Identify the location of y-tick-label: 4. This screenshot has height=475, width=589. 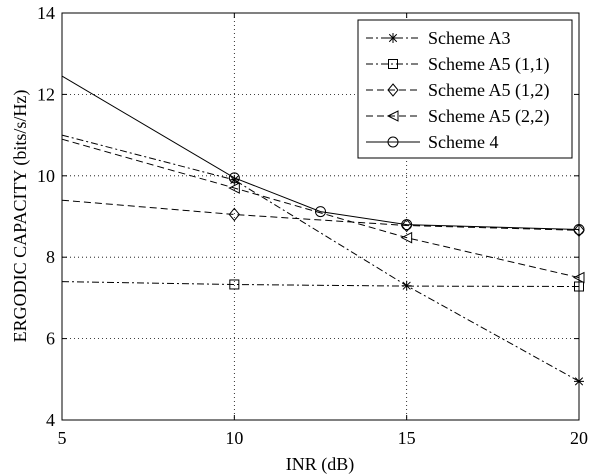
(50, 420).